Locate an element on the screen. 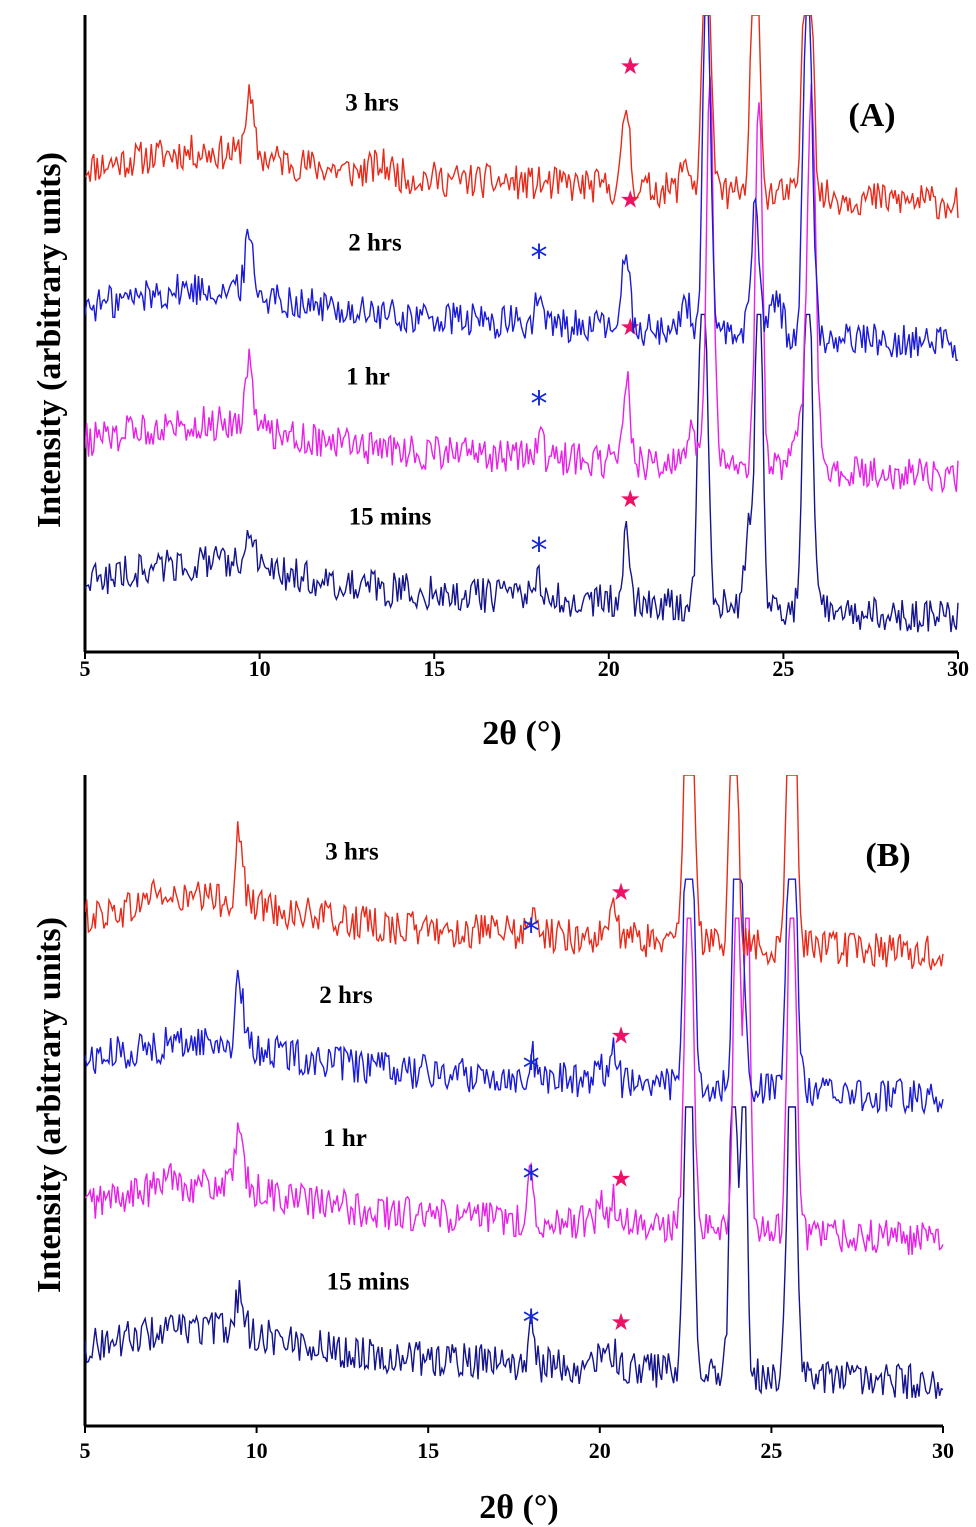 Image resolution: width=976 pixels, height=1527 pixels. panel-label: (A) is located at coordinates (871, 115).